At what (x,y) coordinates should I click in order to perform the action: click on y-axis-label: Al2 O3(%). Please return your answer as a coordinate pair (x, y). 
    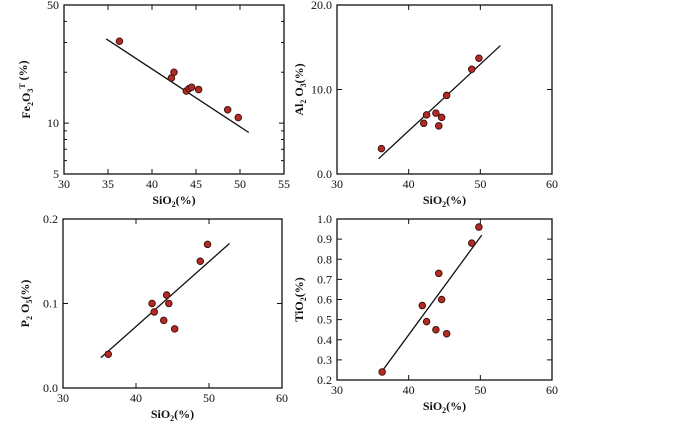
    Looking at the image, I should click on (300, 89).